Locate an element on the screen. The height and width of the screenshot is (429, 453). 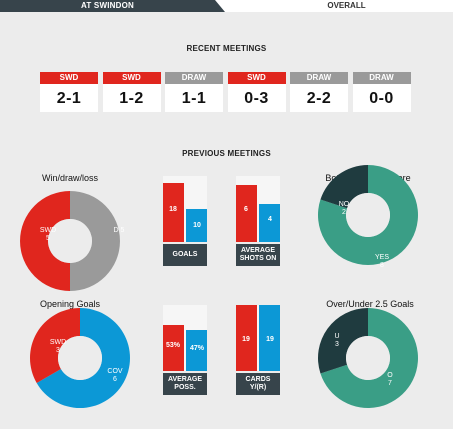
recent-meeting-score: 1-2 is located at coordinates (131, 98).